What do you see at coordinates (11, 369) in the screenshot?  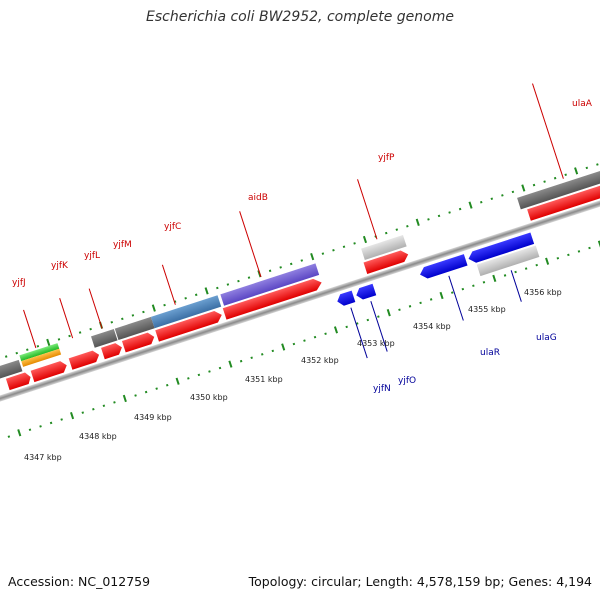 I see `feature-yjfJ-region` at bounding box center [11, 369].